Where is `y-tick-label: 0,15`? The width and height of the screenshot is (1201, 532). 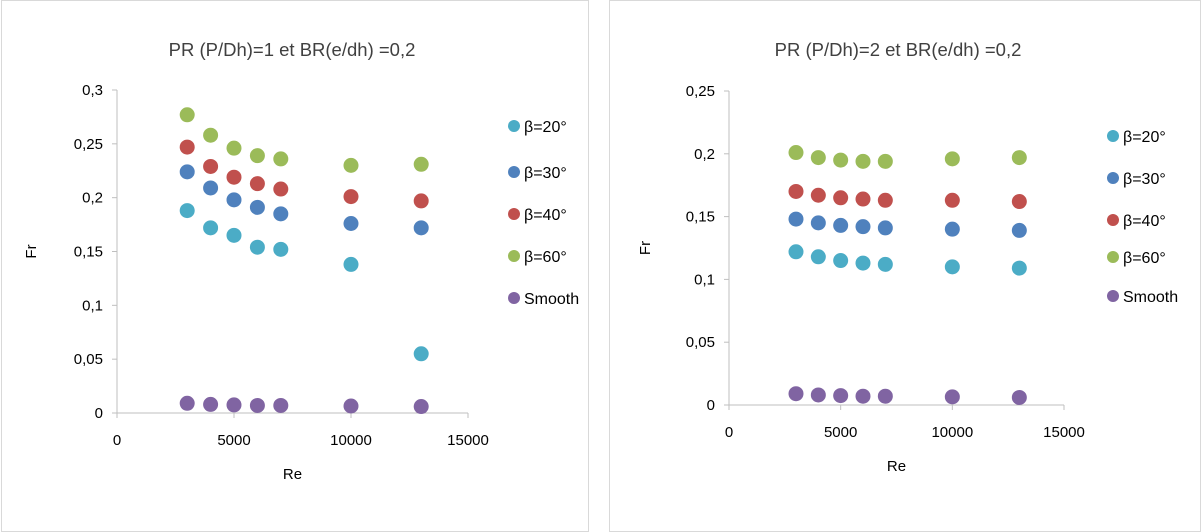
y-tick-label: 0,15 is located at coordinates (88, 252).